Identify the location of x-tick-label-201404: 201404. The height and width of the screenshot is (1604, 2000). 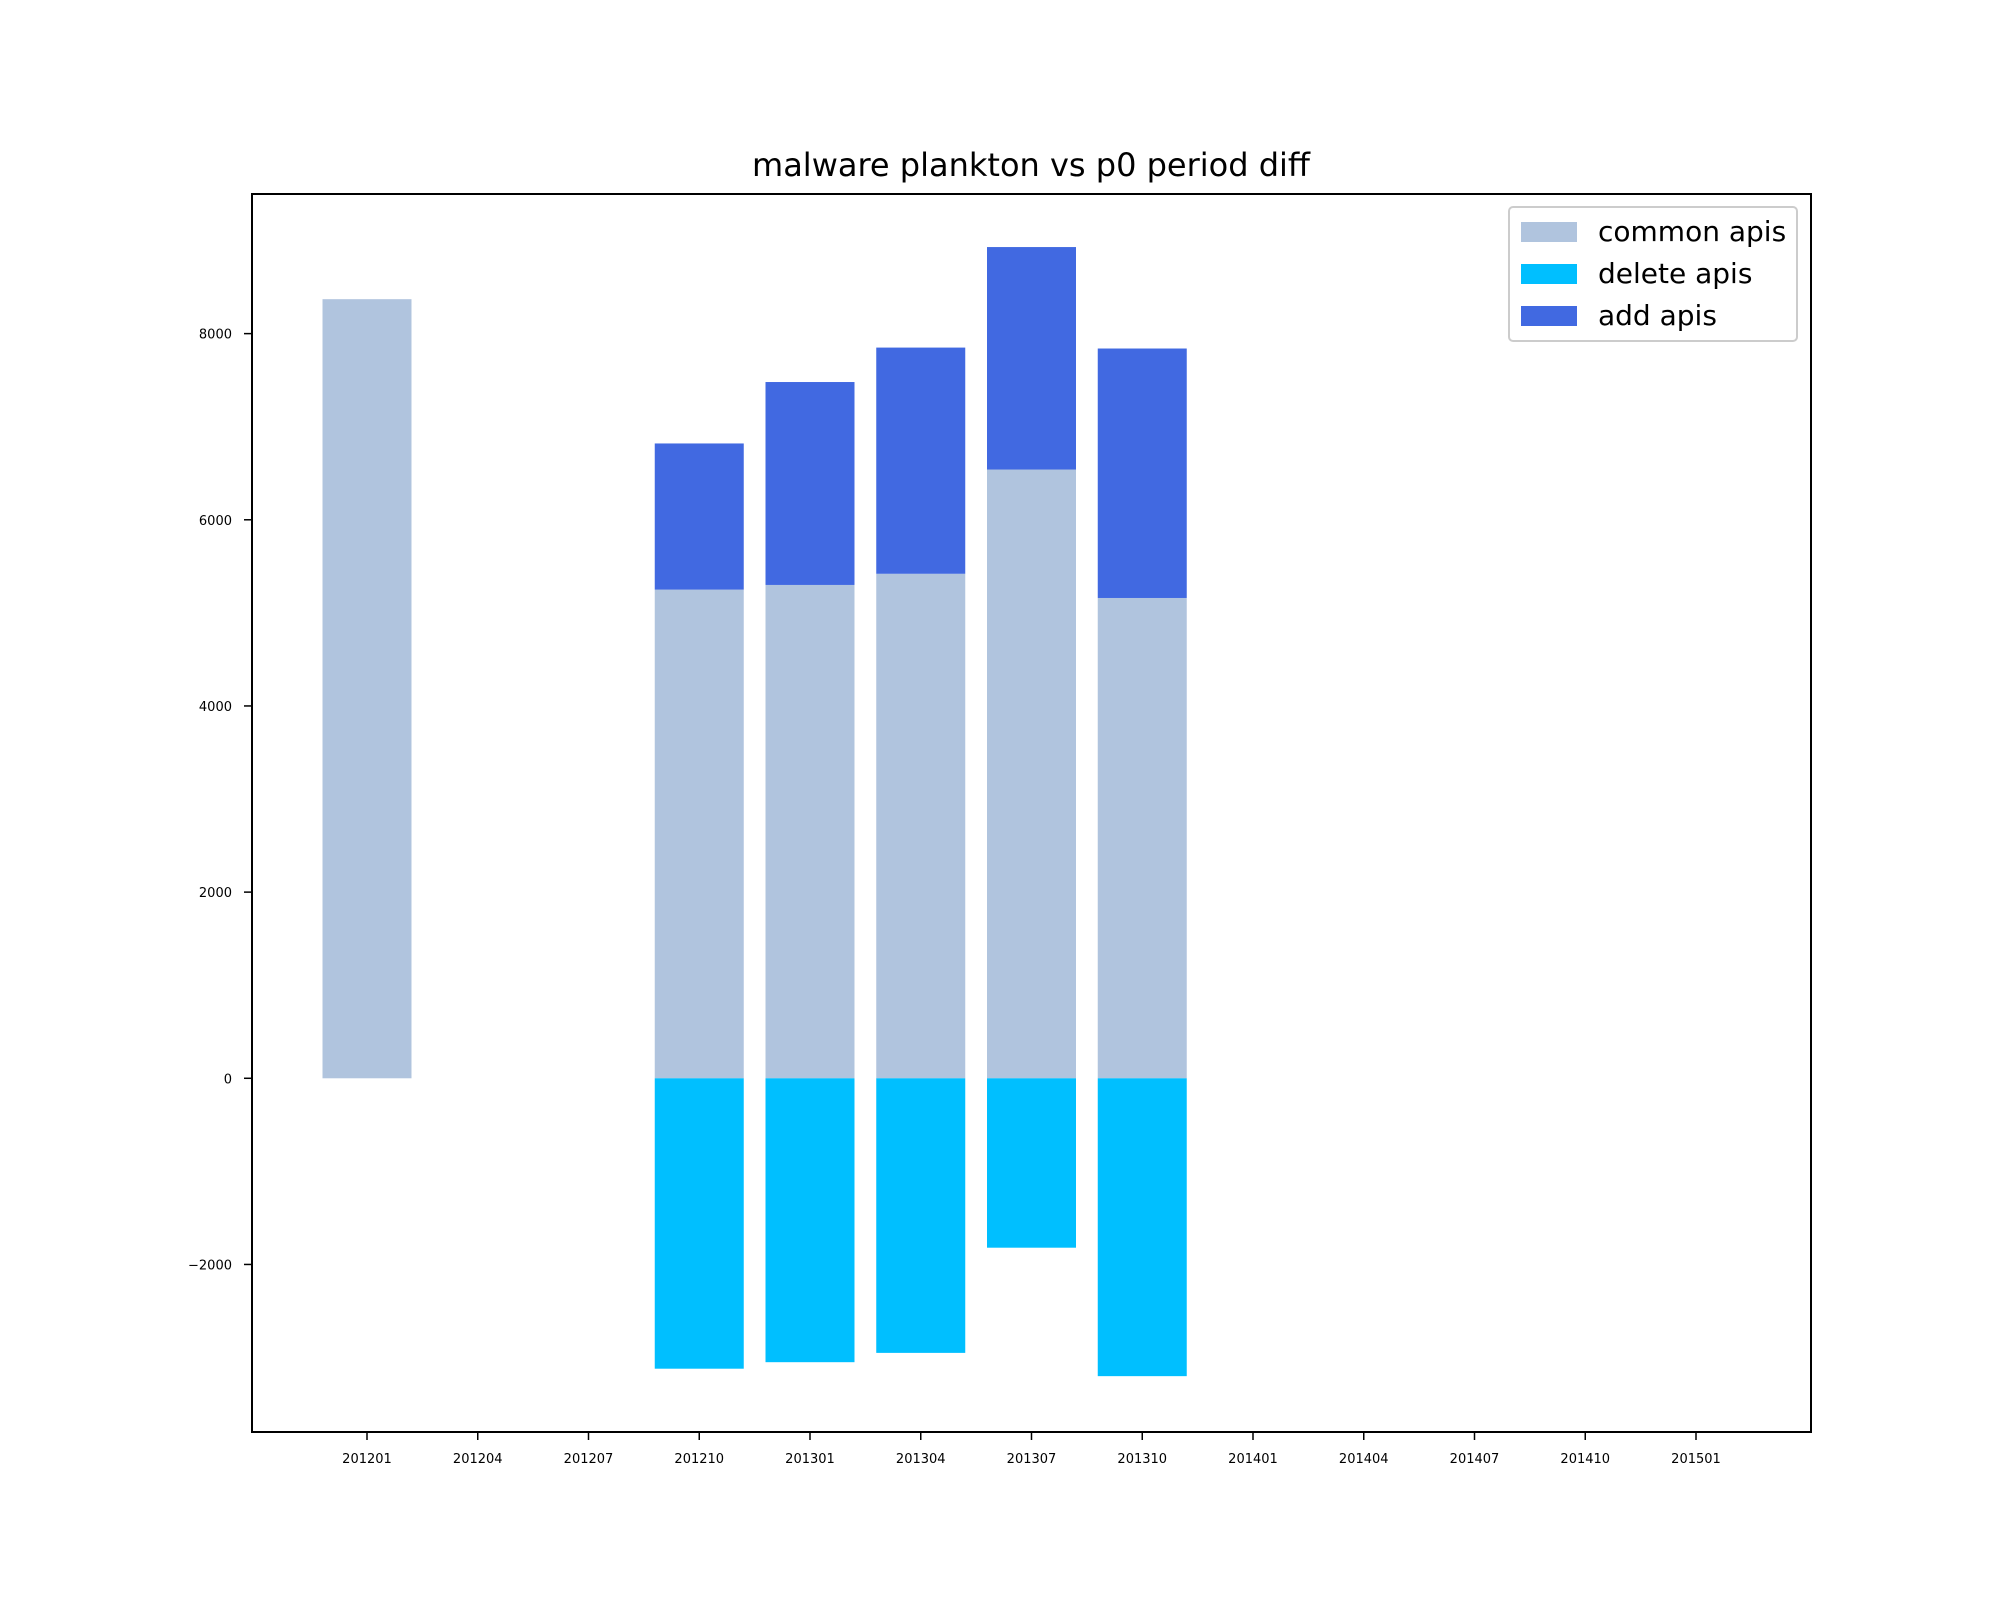
(1364, 1459).